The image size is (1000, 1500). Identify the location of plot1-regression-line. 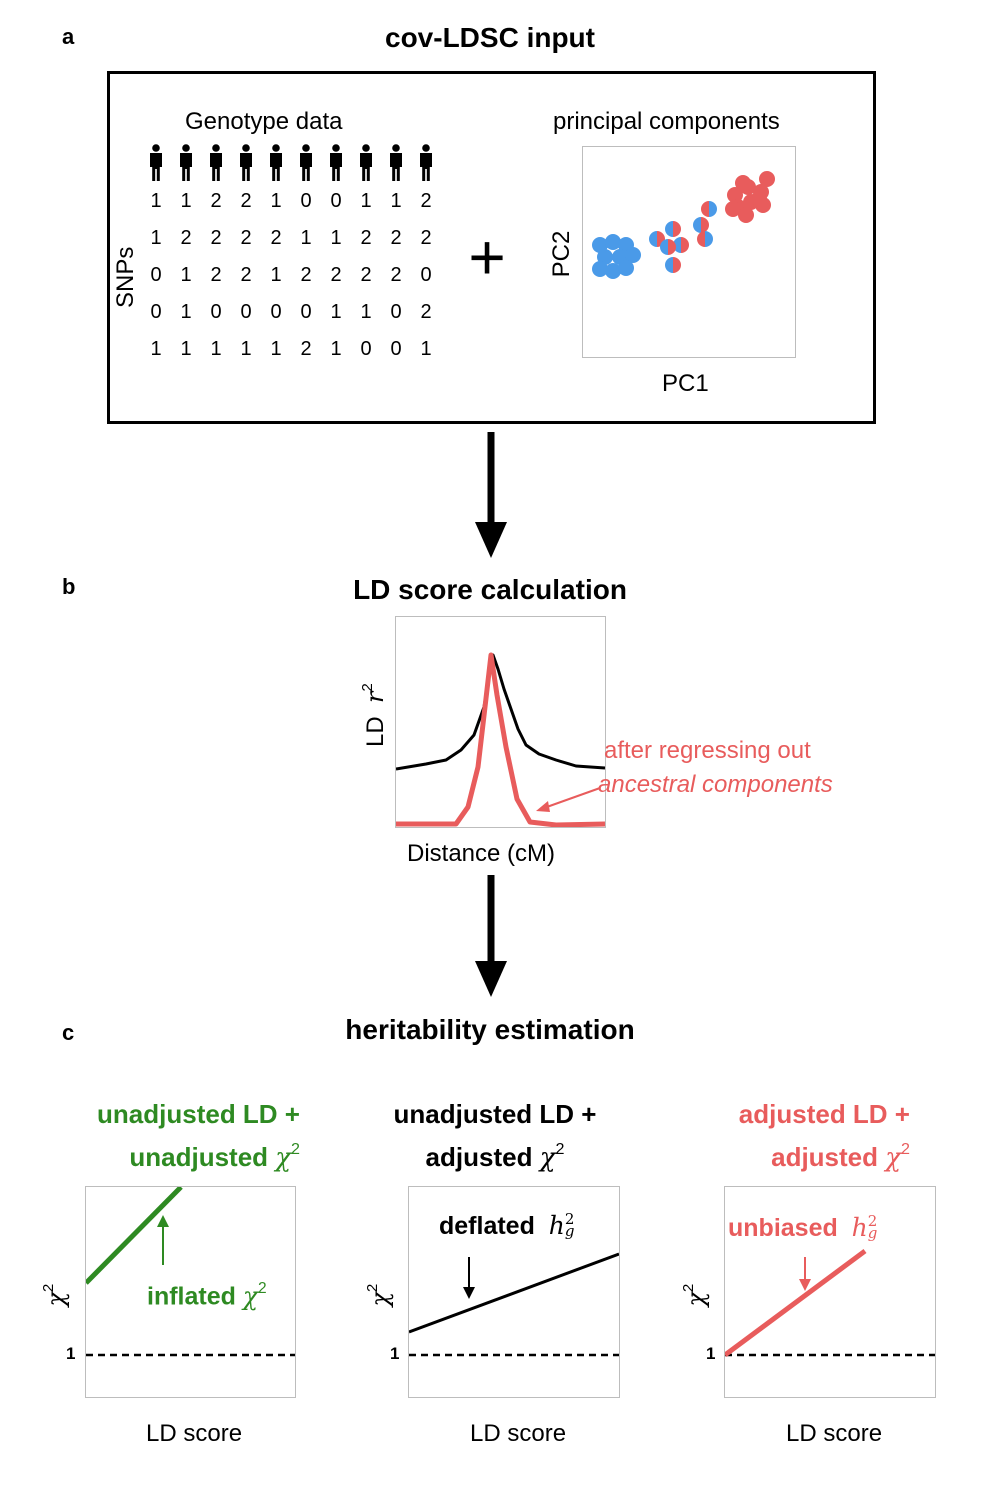
(133, 1235).